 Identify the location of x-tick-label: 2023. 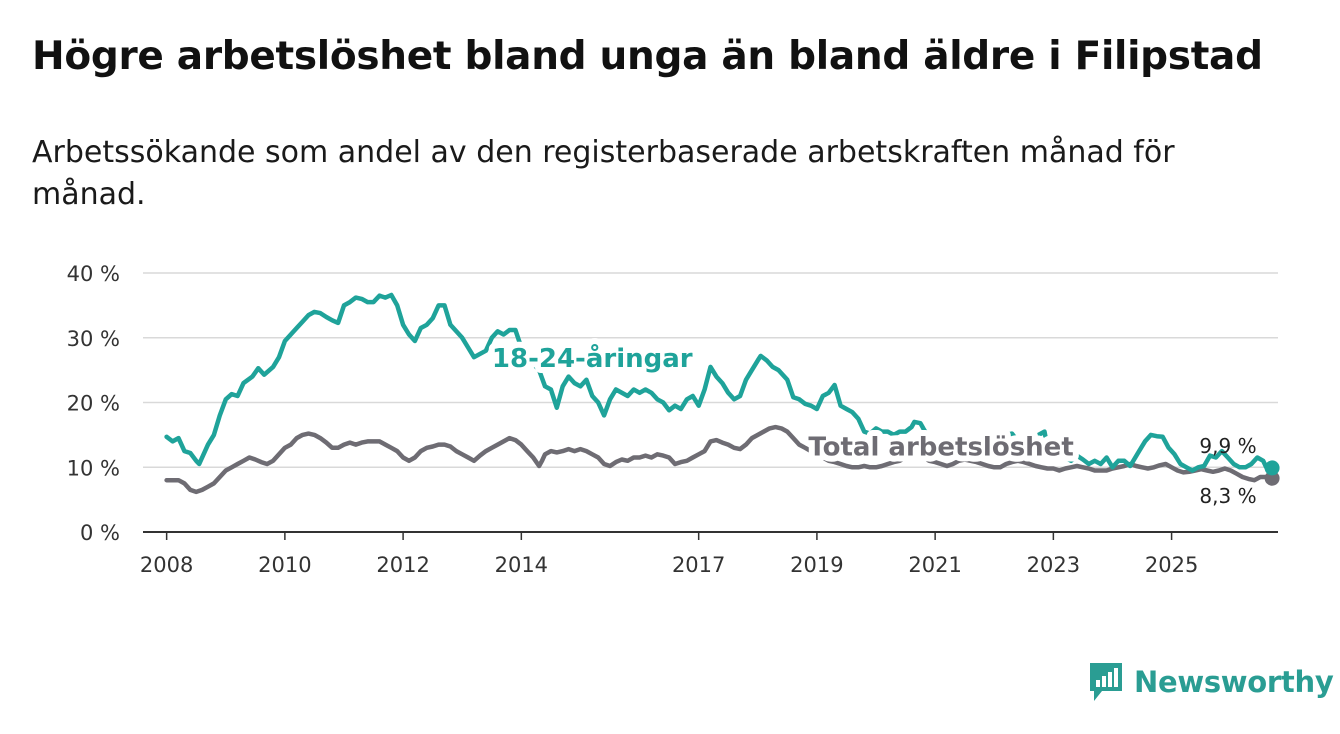
(1053, 565).